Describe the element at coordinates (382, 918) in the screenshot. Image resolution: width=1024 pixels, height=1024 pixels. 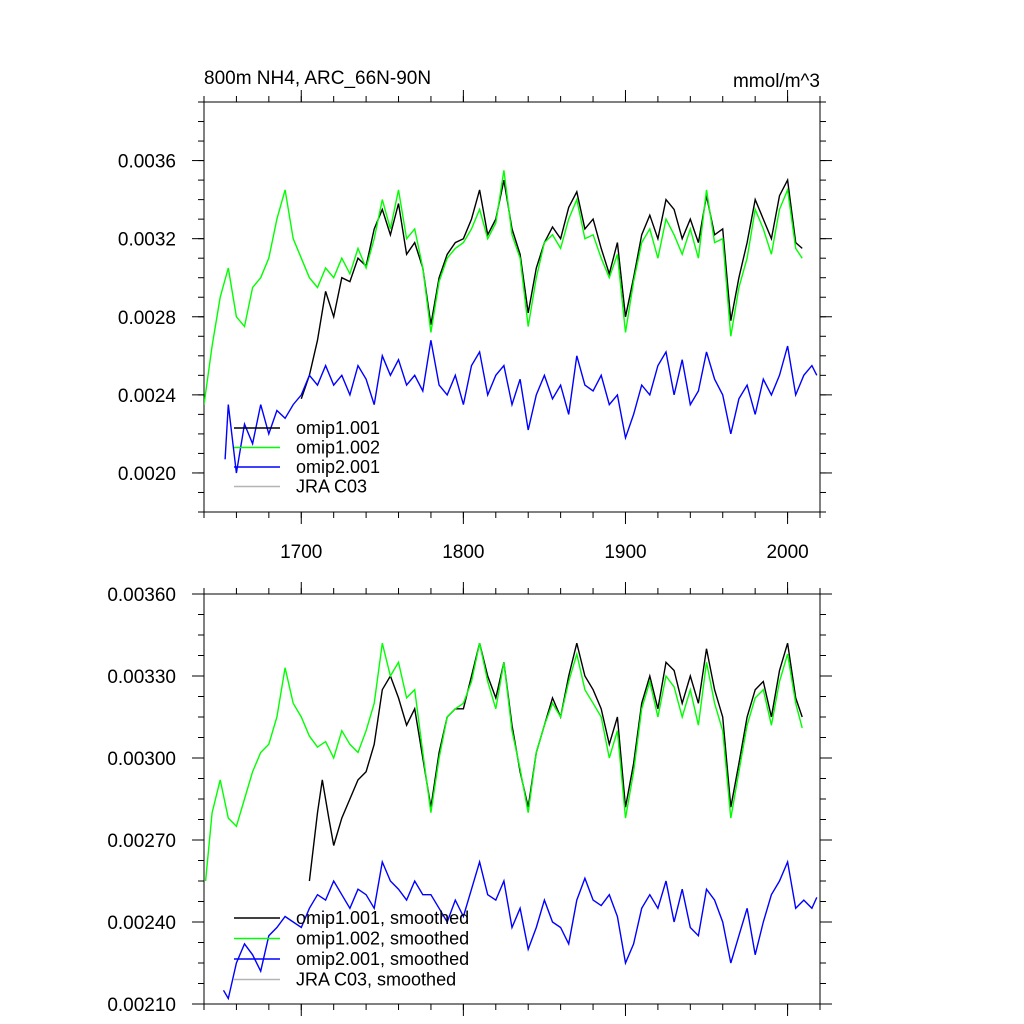
I see `legend-label: omip1.001, smoothed` at that location.